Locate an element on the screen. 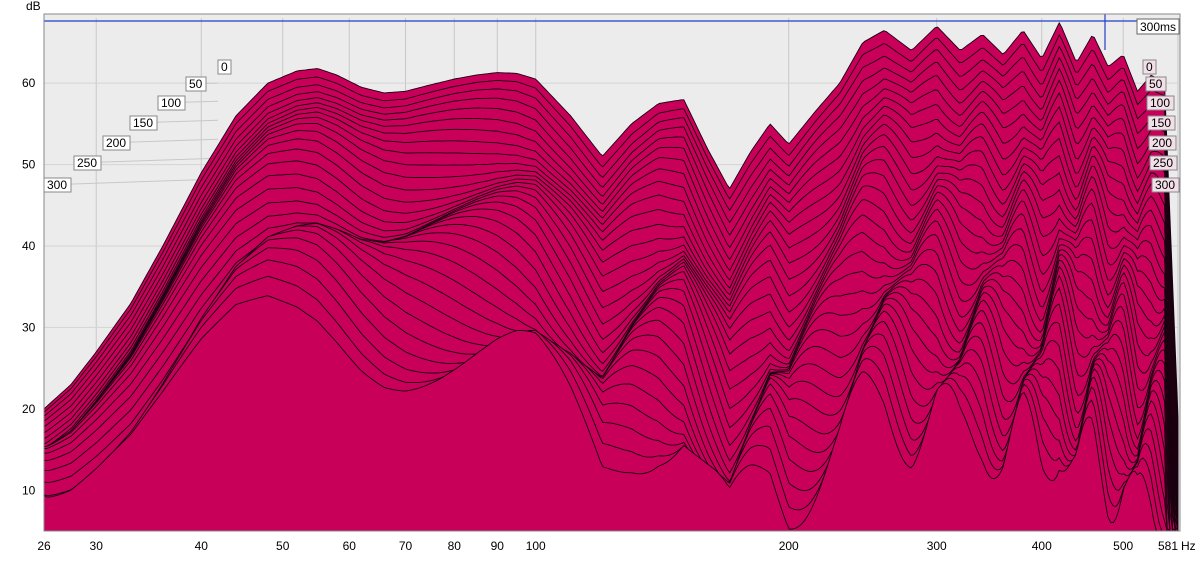 Image resolution: width=1200 pixels, height=561 pixels. time-marker-label-right: 50 is located at coordinates (1156, 84).